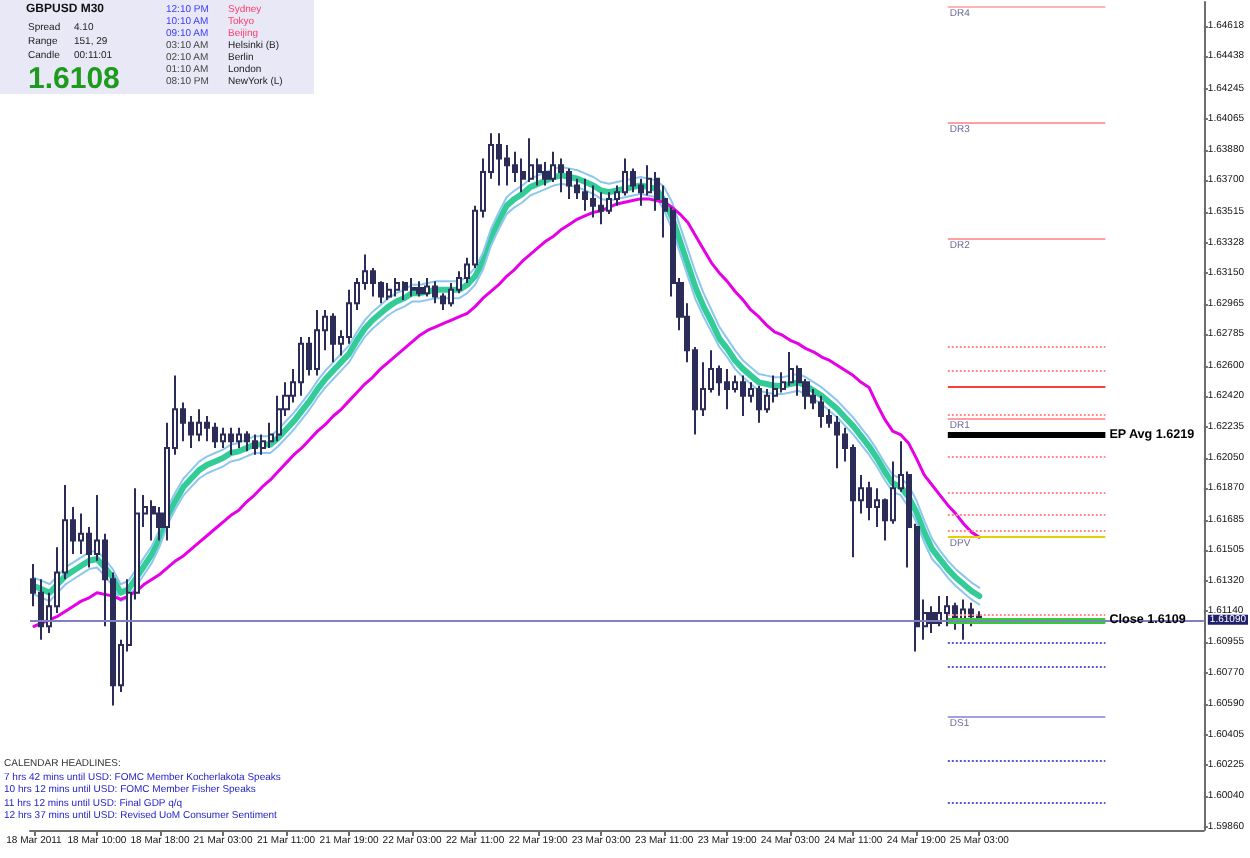 This screenshot has height=858, width=1250. Describe the element at coordinates (74, 78) in the screenshot. I see `annotation: 1.6108` at that location.